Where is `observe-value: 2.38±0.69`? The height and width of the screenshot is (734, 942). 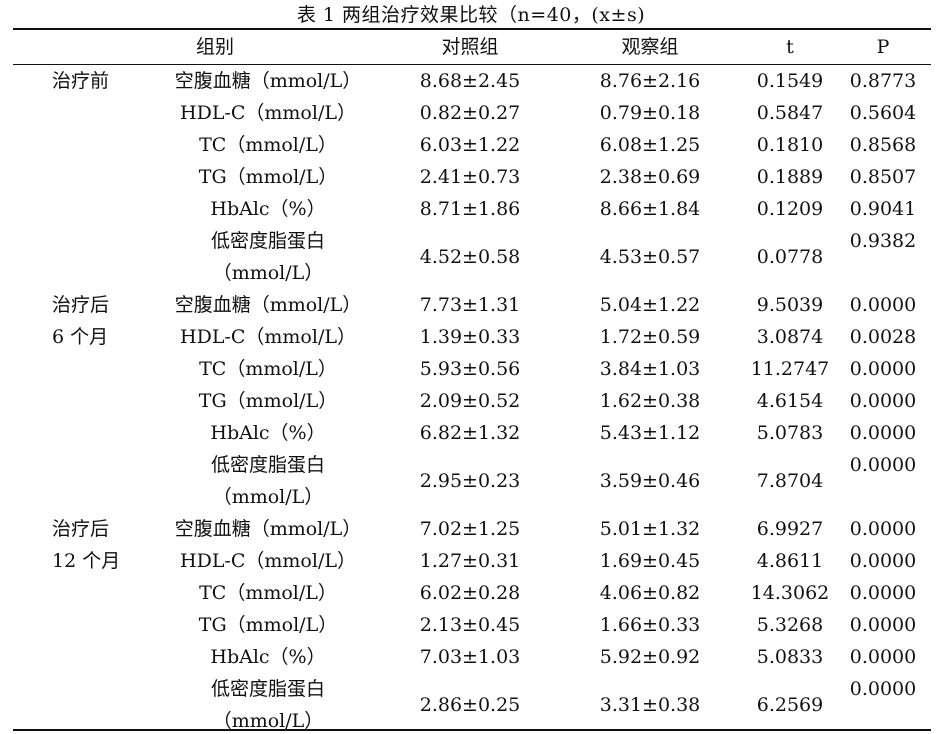
observe-value: 2.38±0.69 is located at coordinates (650, 177).